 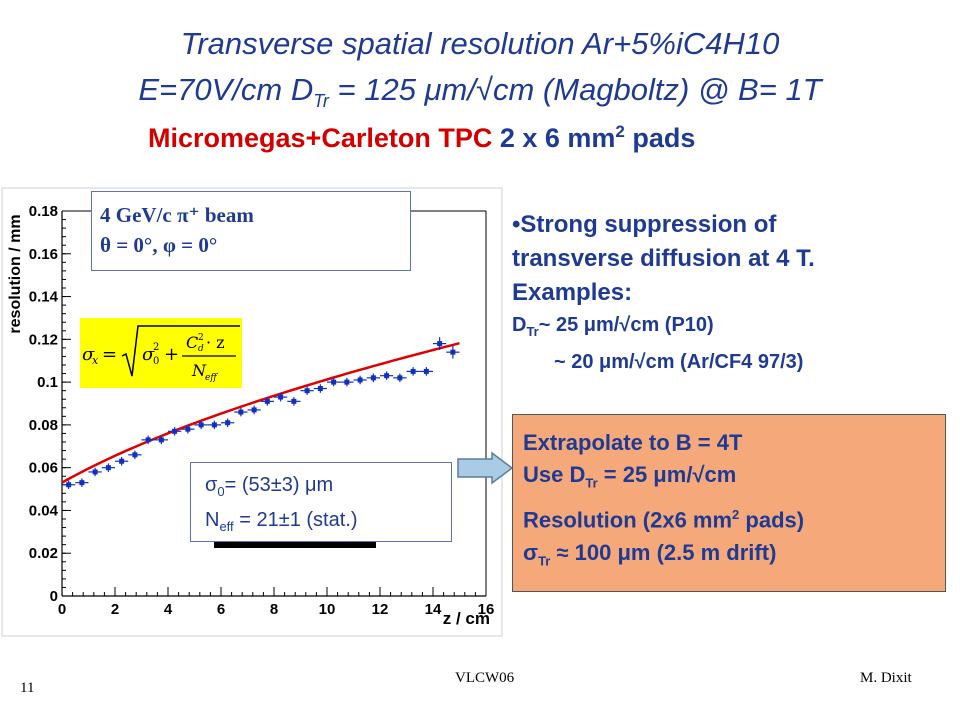 What do you see at coordinates (630, 476) in the screenshot?
I see `extrapolate-line: Use DTr = 25 μm/√cm` at bounding box center [630, 476].